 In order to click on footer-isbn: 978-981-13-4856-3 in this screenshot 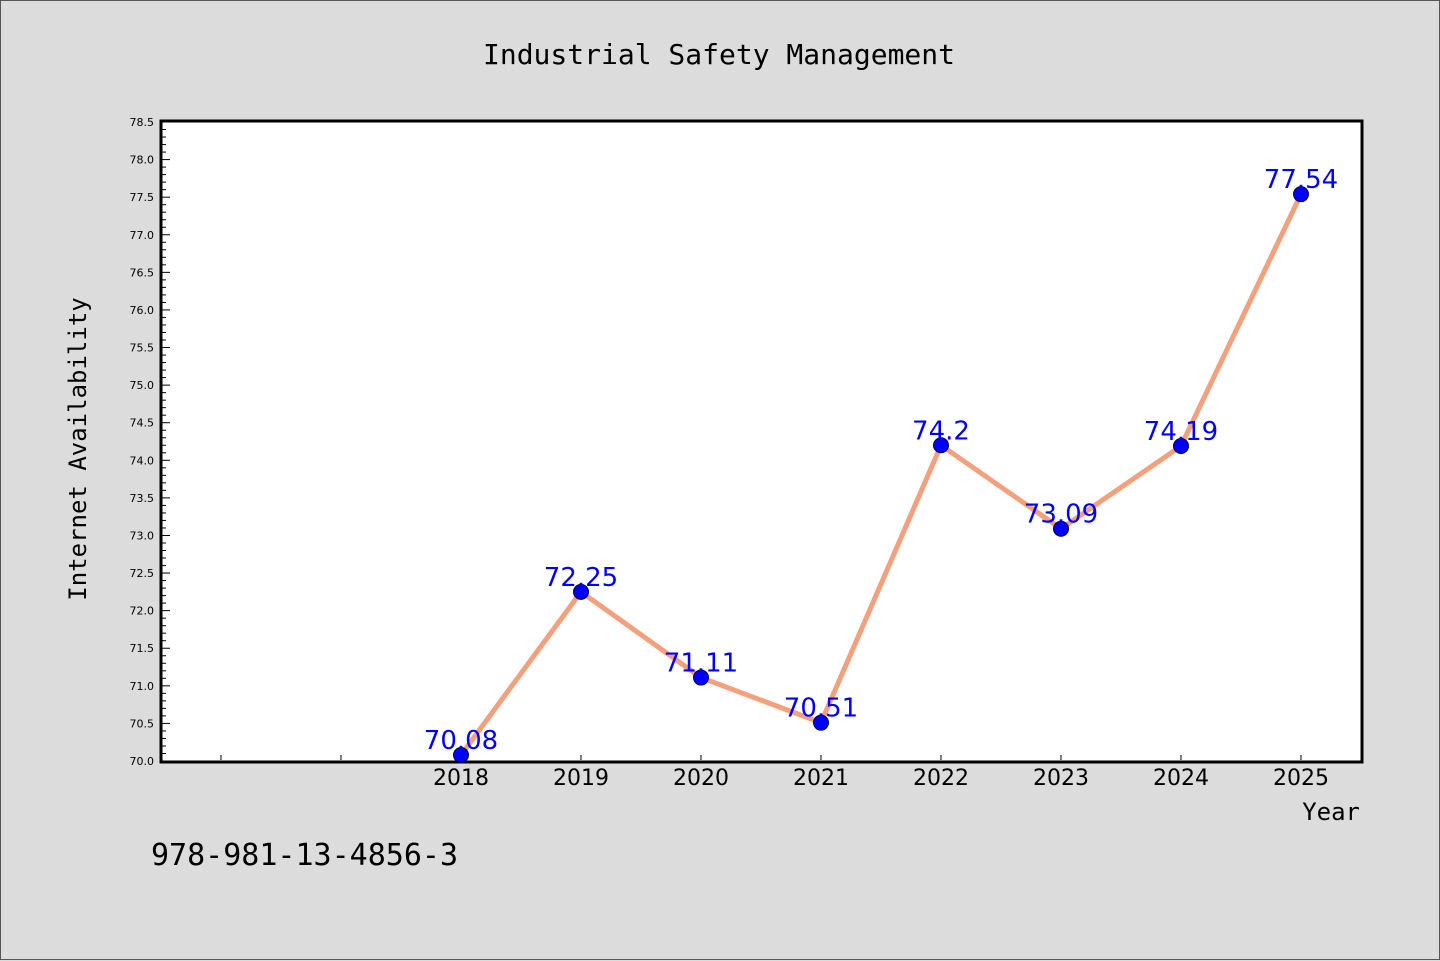, I will do `click(304, 855)`.